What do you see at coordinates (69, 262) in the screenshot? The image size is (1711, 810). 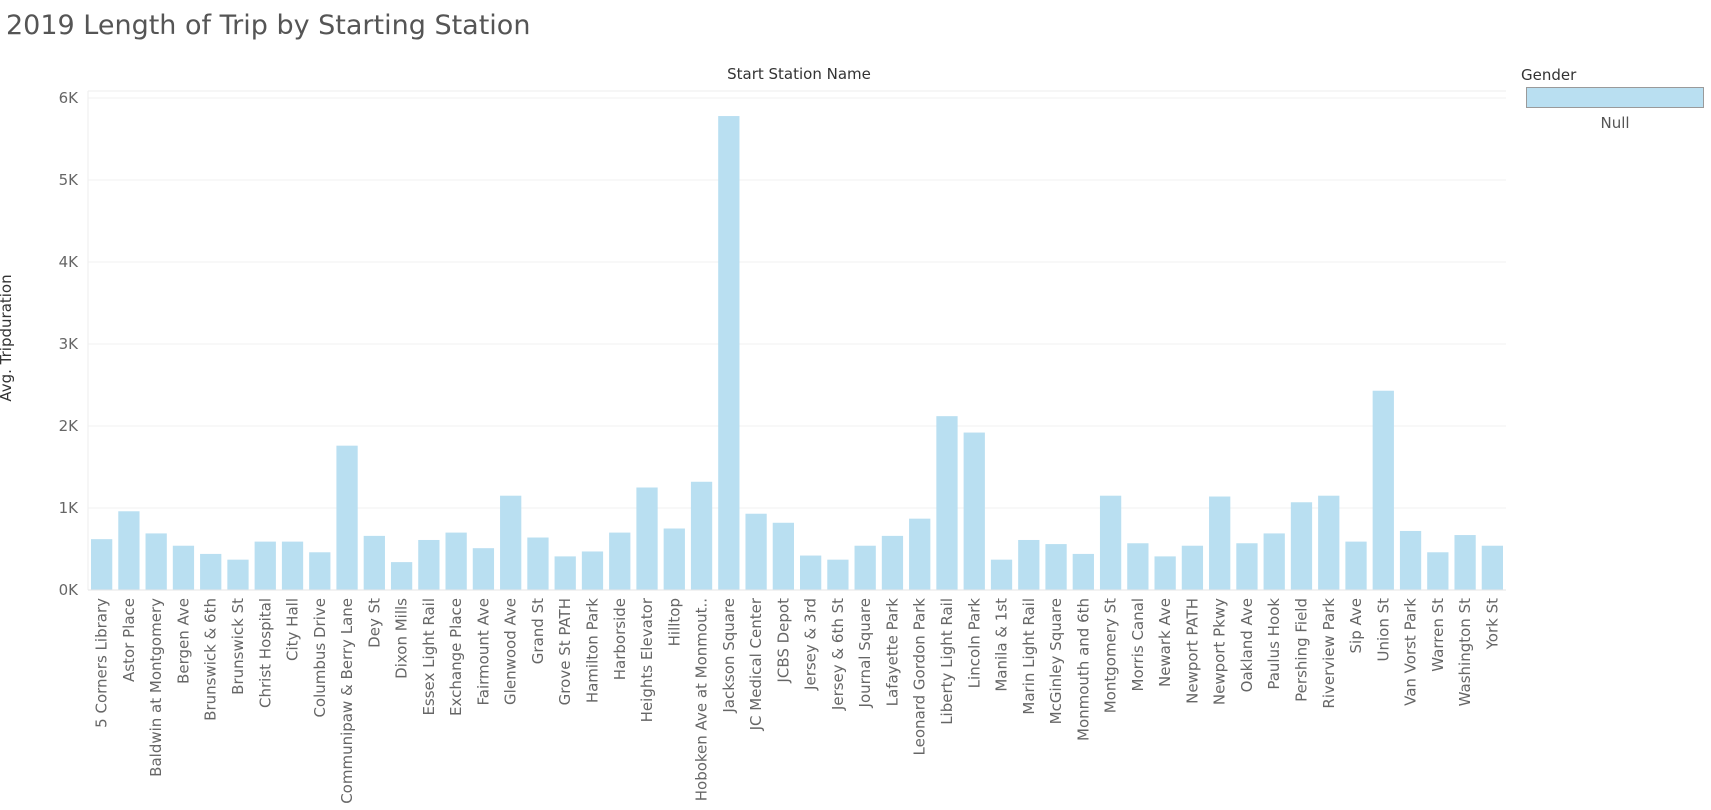 I see `y-tick-label: 4K` at bounding box center [69, 262].